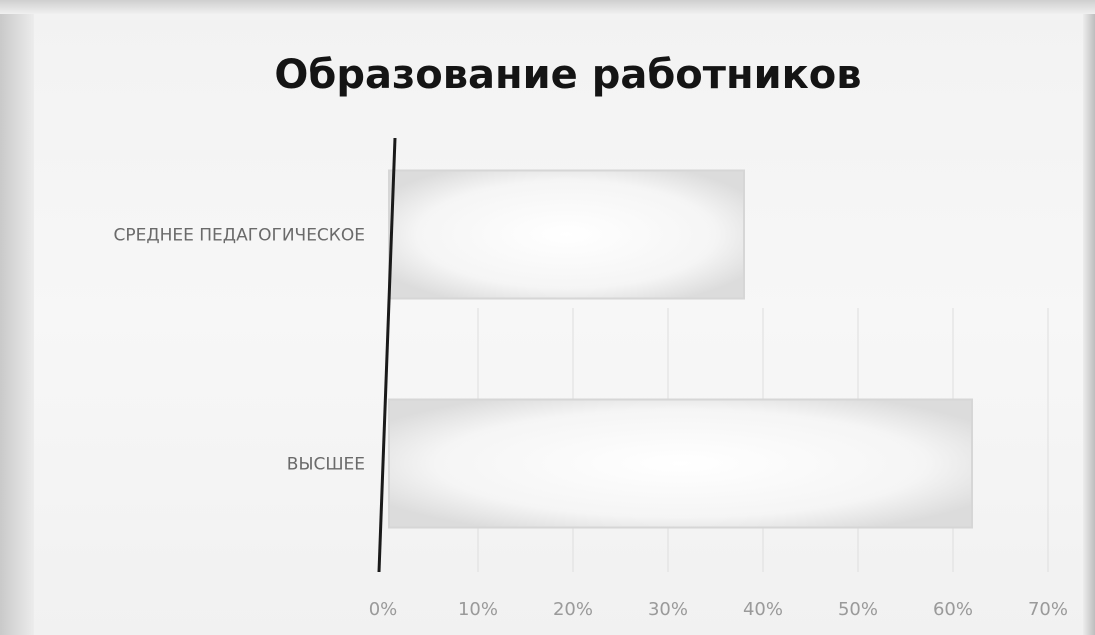 Image resolution: width=1095 pixels, height=635 pixels. Describe the element at coordinates (547, 7) in the screenshot. I see `slide-shadow-top` at that location.